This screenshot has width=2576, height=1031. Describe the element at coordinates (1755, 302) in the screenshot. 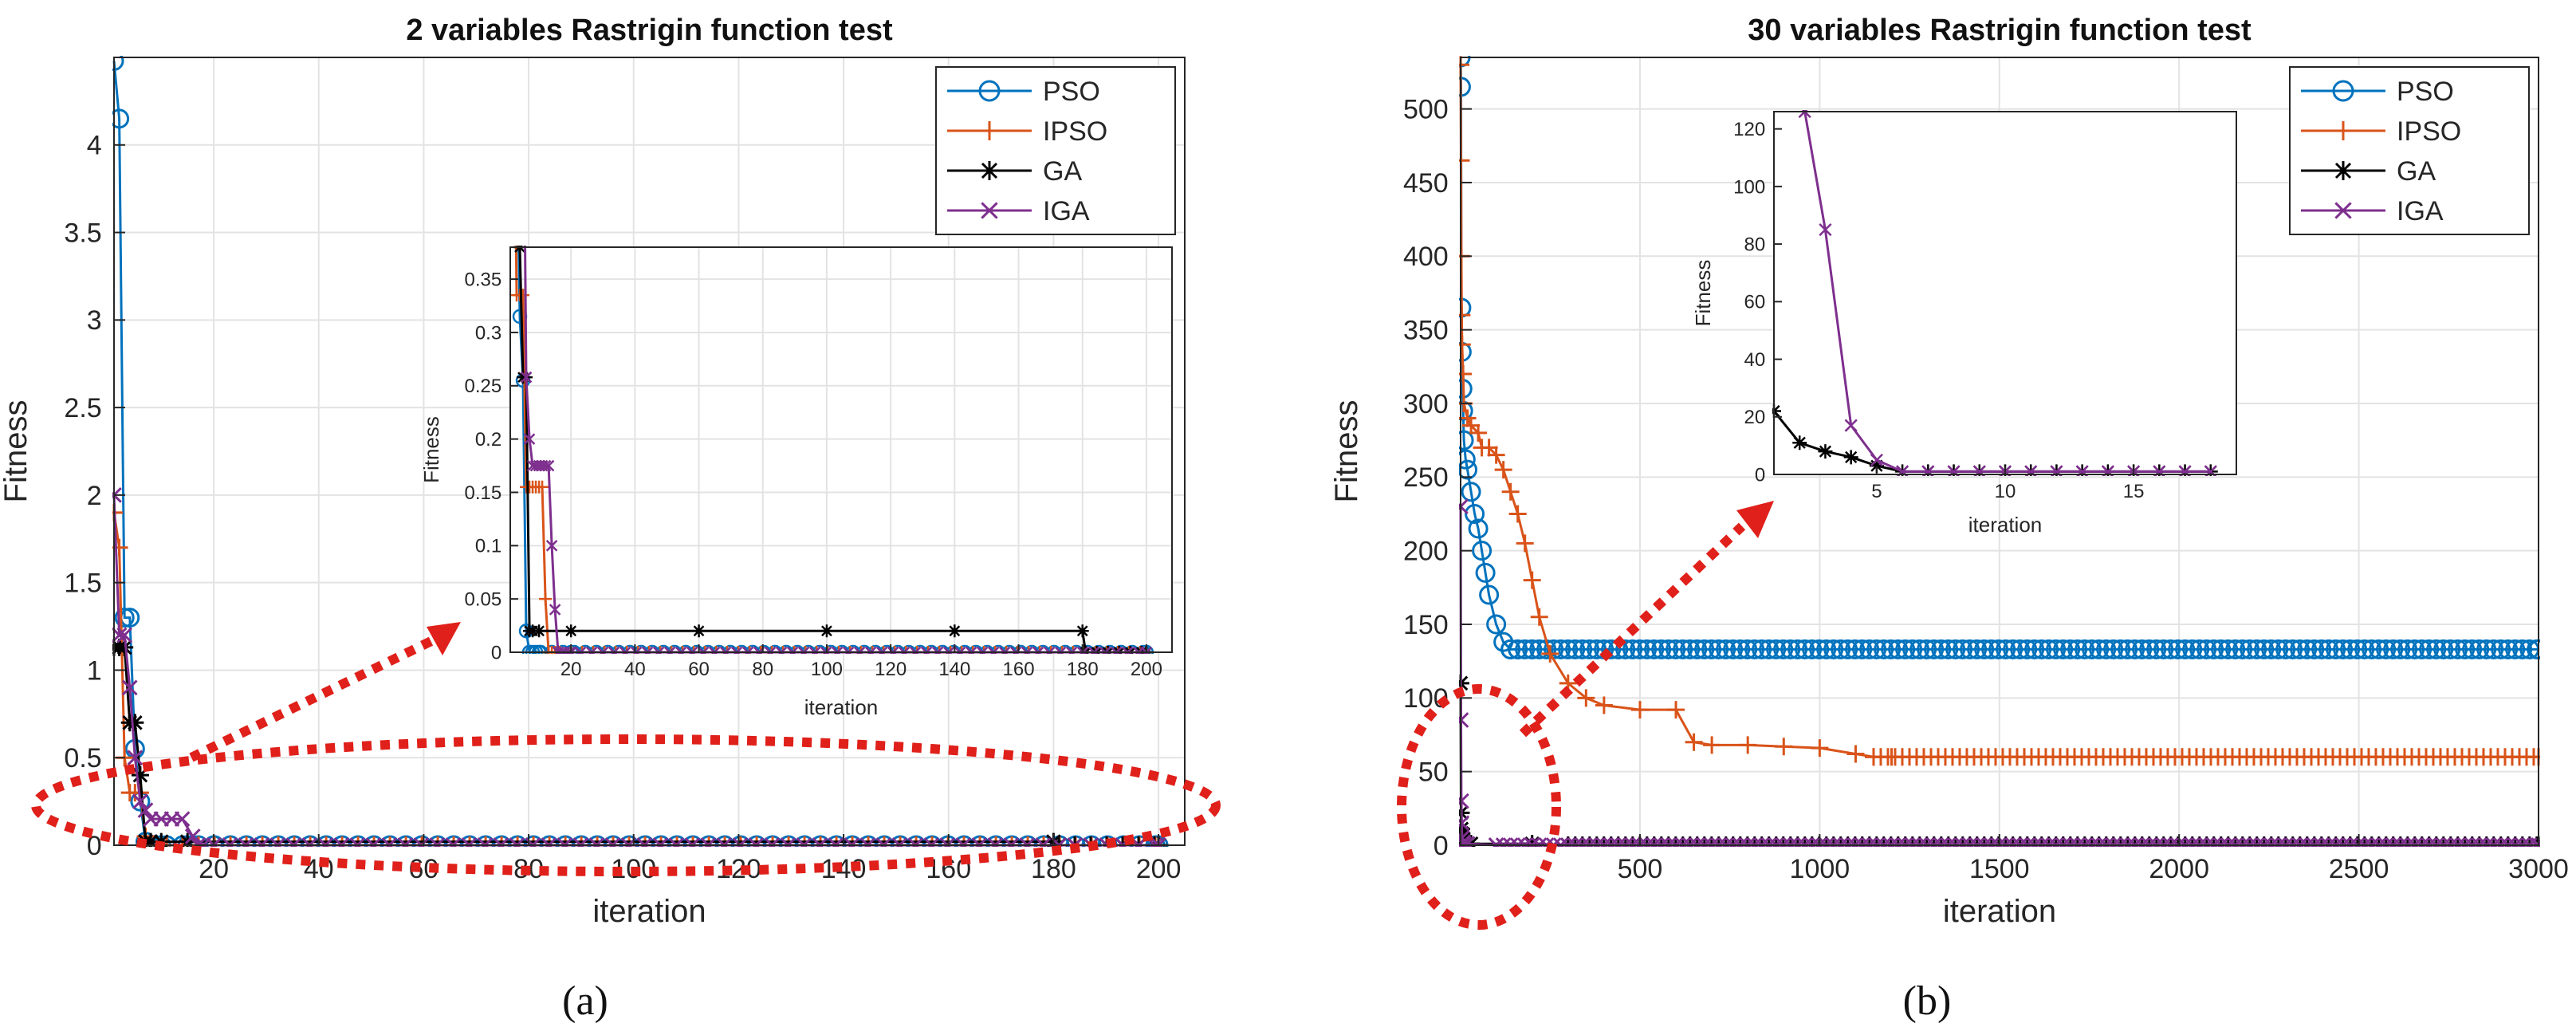

I see `y-tick-label: 60` at that location.